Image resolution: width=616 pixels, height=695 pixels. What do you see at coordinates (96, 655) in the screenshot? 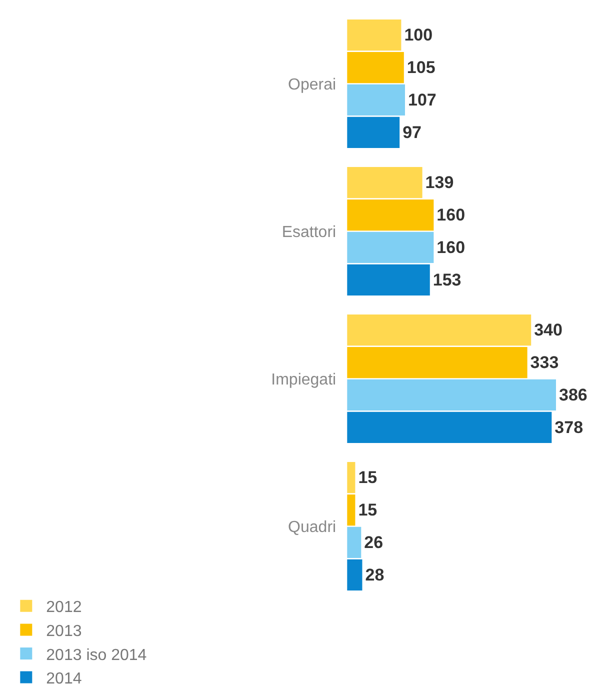
I see `legend-label: 2013 iso 2014` at bounding box center [96, 655].